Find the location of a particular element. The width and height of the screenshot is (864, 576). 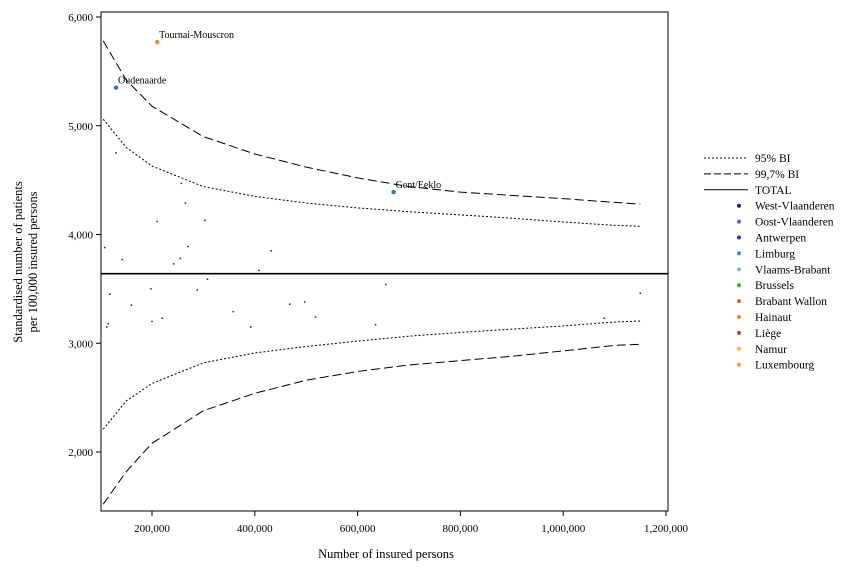

y-tick-label: 2,000 is located at coordinates (80, 453).